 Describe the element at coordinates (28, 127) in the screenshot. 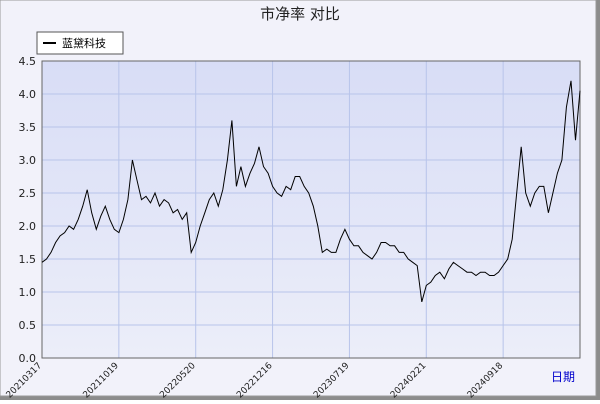

I see `y-tick-label: 3.5` at that location.